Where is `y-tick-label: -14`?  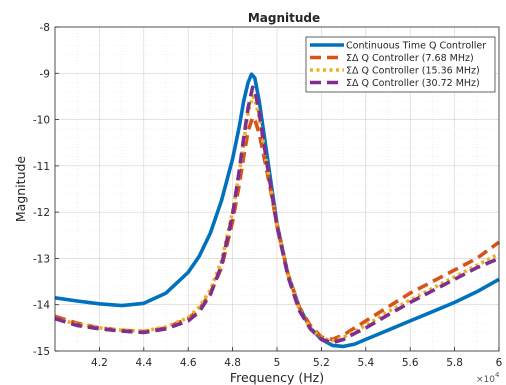
y-tick-label: -14 is located at coordinates (41, 306).